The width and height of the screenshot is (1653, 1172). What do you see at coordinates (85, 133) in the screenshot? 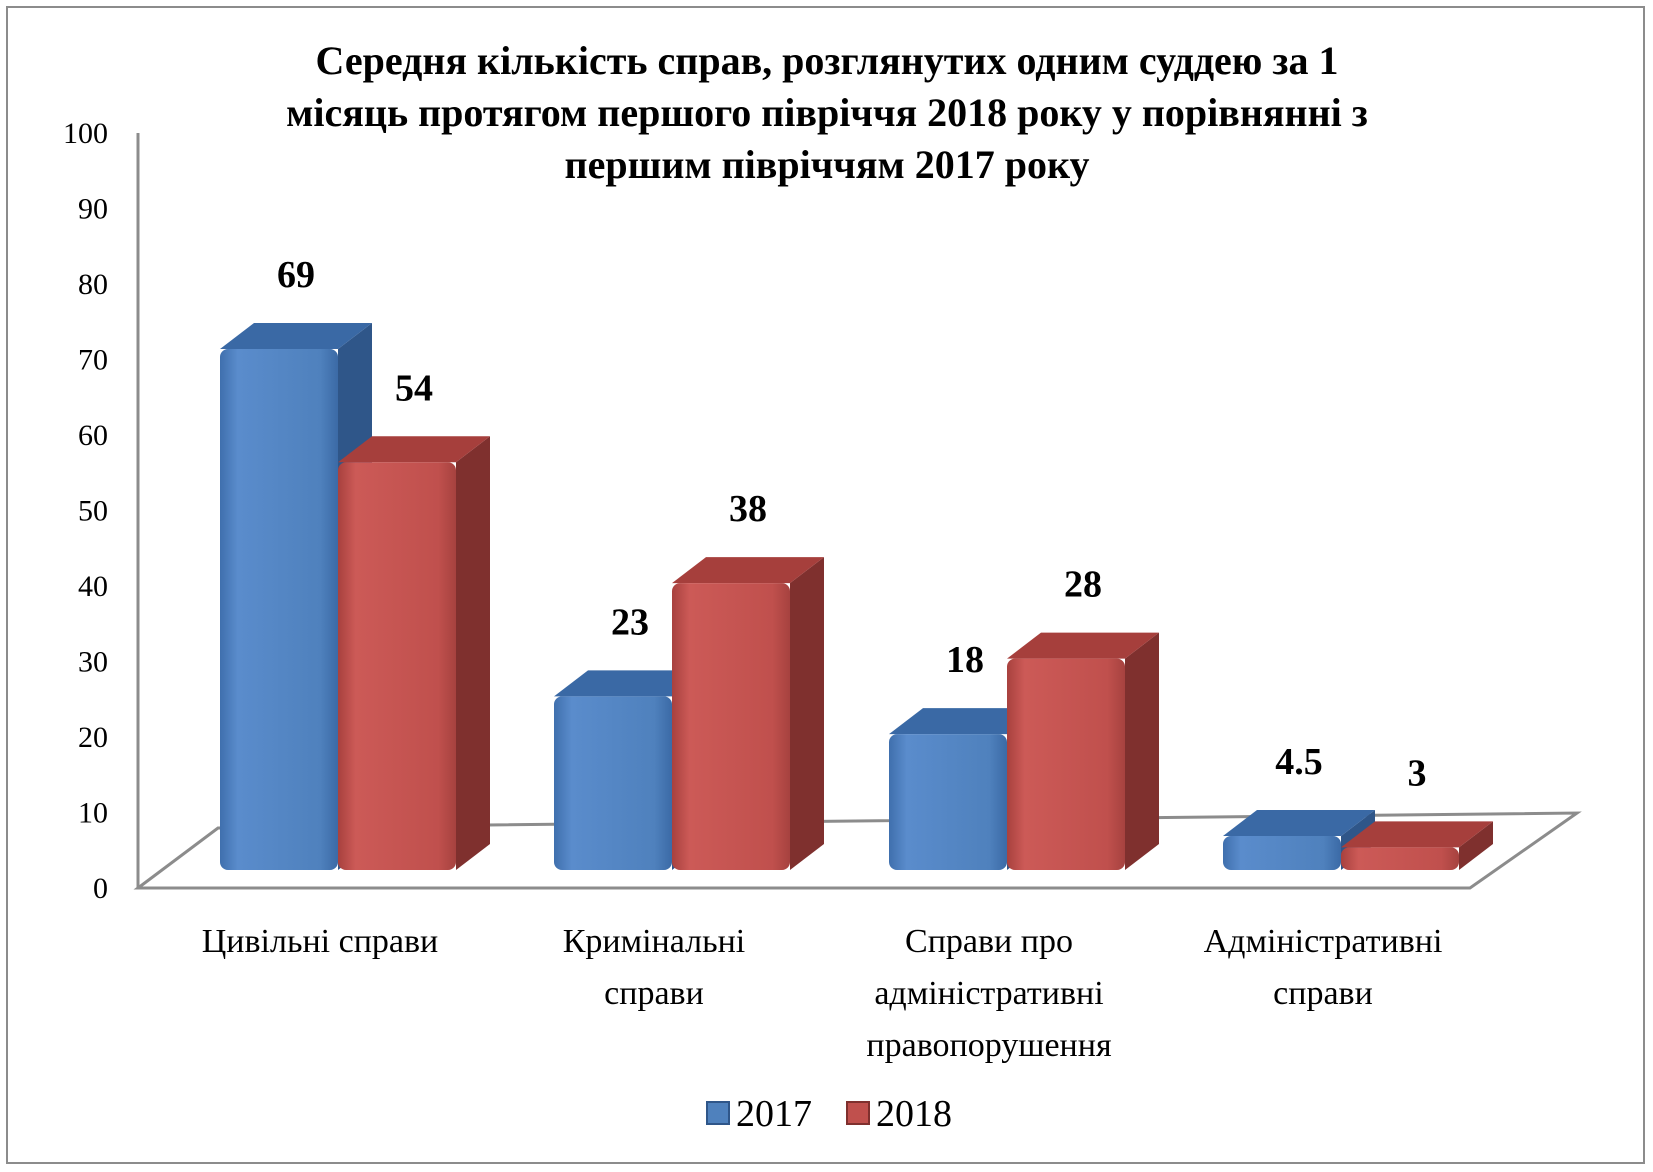
I see `y-tick-label: 100` at bounding box center [85, 133].